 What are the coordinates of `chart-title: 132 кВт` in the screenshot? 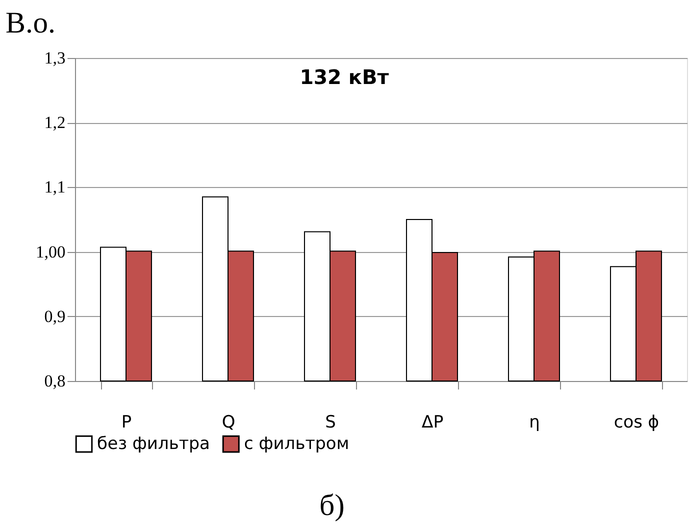 It's located at (345, 77).